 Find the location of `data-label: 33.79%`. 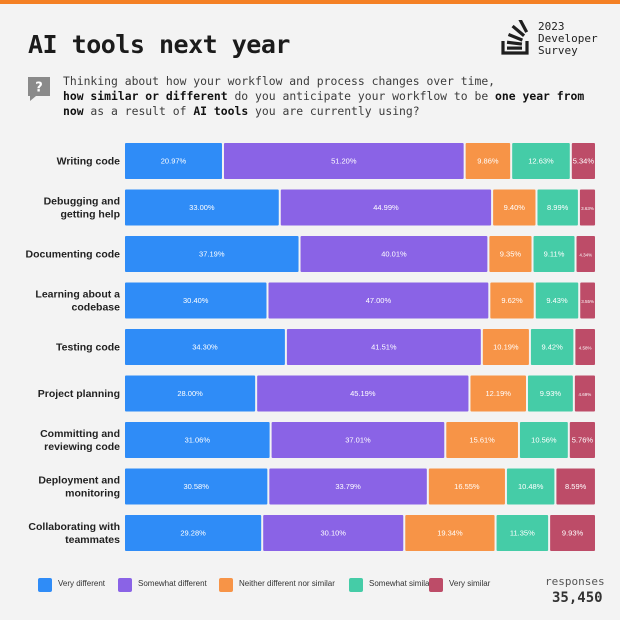

data-label: 33.79% is located at coordinates (348, 486).